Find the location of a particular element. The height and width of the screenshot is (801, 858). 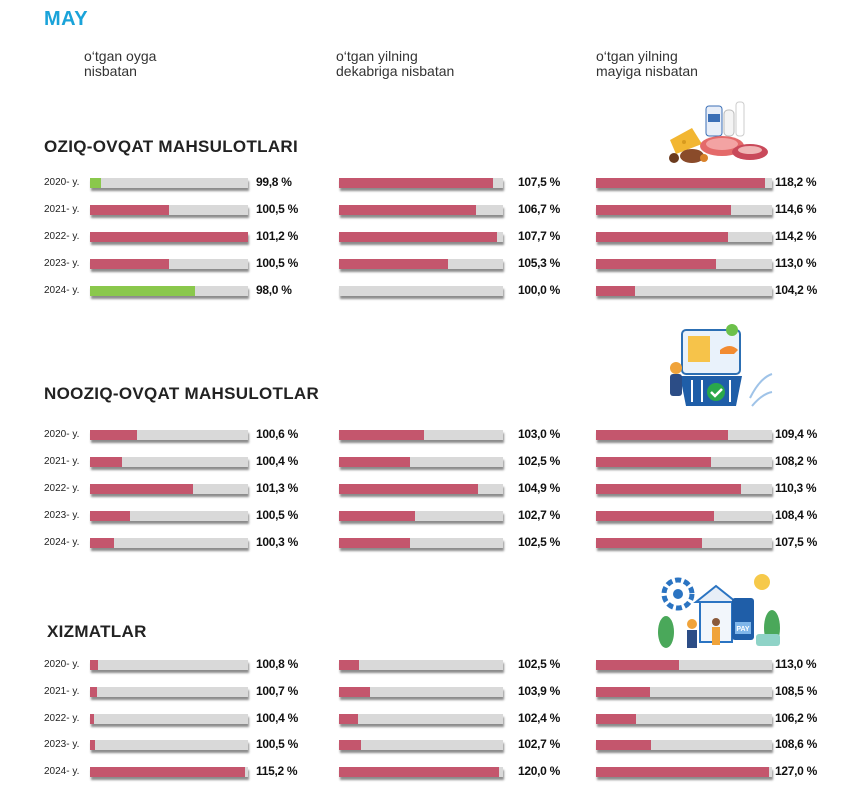

pay-sign-text: PAY is located at coordinates (743, 629).